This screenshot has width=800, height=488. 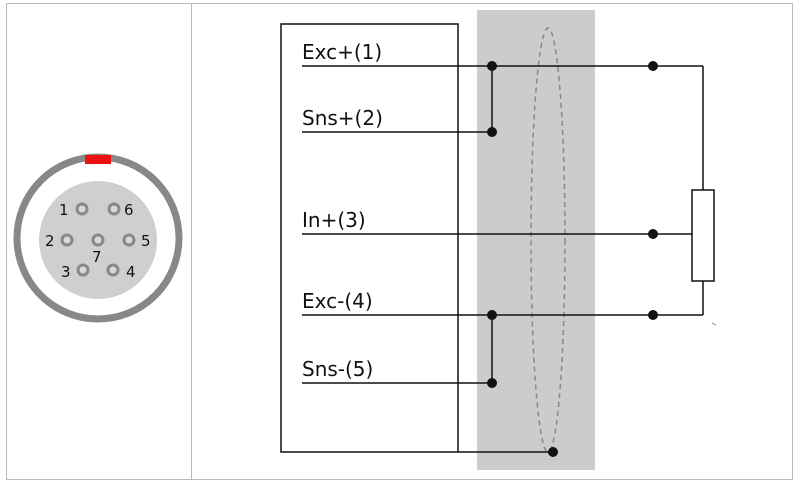 What do you see at coordinates (50, 241) in the screenshot?
I see `pin-2-label: 2` at bounding box center [50, 241].